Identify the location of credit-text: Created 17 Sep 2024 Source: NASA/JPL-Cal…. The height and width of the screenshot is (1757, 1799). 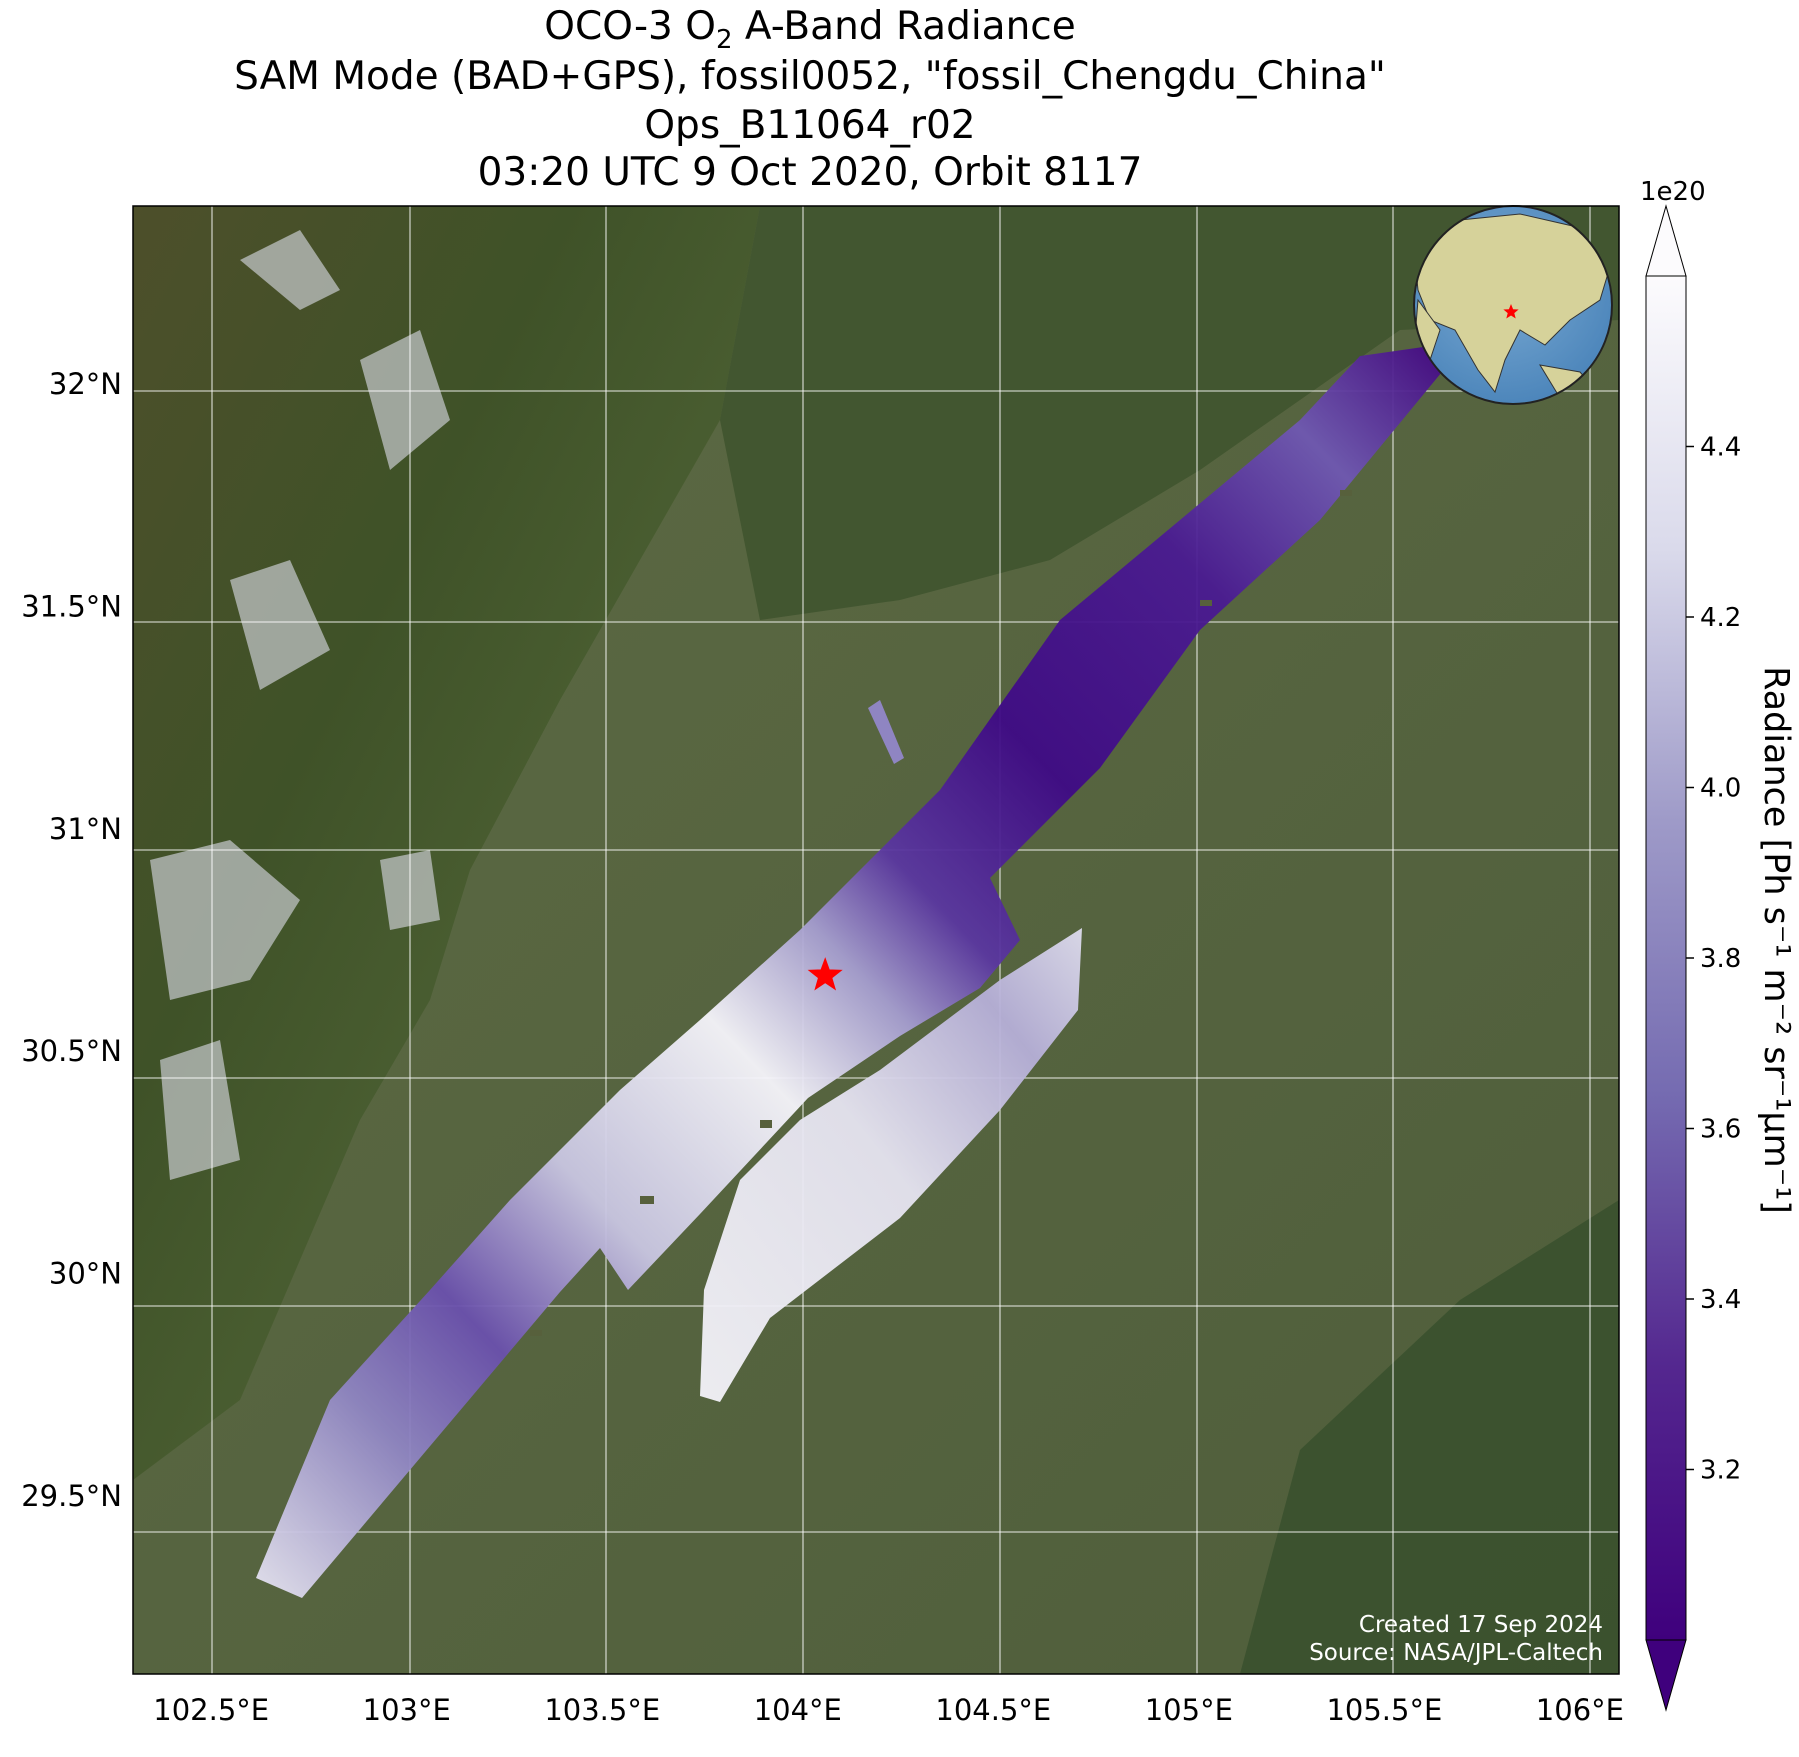
(1456, 1639).